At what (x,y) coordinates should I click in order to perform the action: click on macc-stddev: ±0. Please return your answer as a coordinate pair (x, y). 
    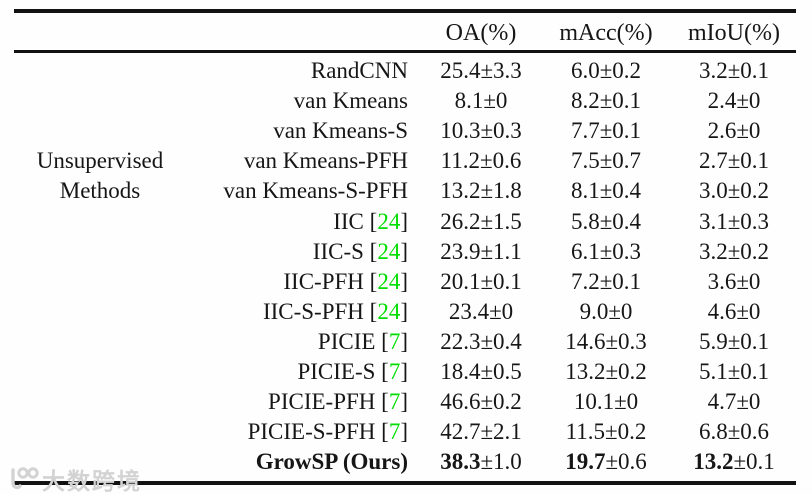
    Looking at the image, I should click on (620, 311).